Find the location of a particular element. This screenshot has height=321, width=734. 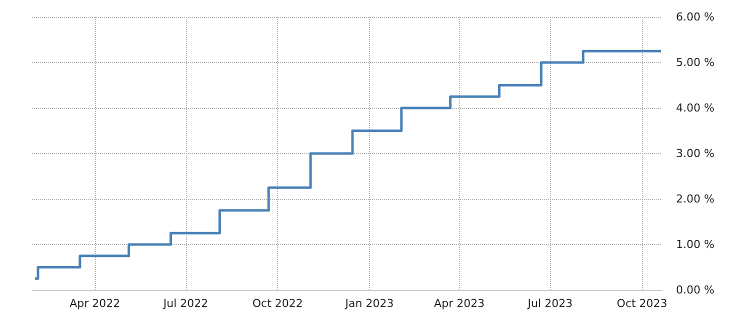

y-tick-label: 0.00 % is located at coordinates (695, 290).